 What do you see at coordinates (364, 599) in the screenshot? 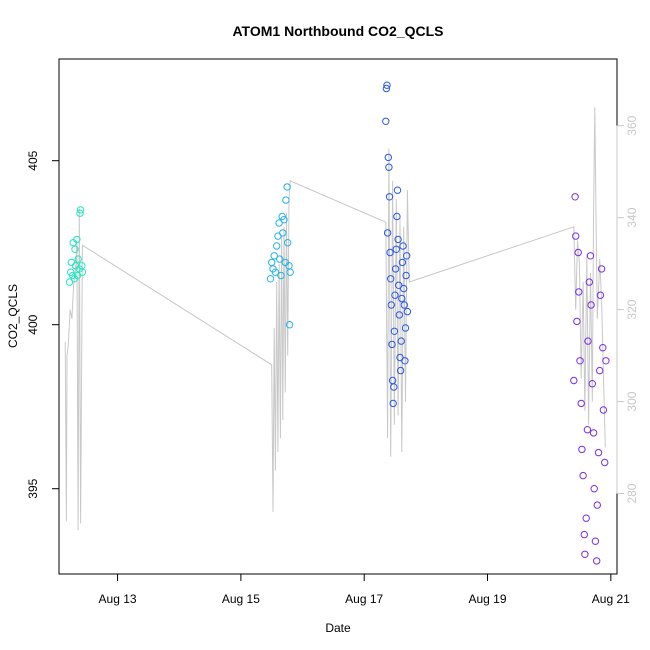
I see `x-tick-label: Aug 17` at bounding box center [364, 599].